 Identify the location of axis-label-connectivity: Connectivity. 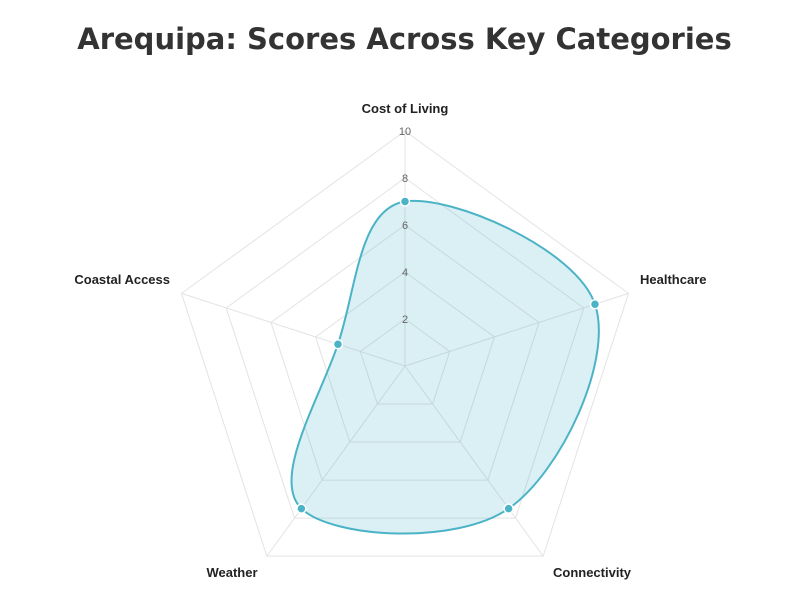
(592, 572).